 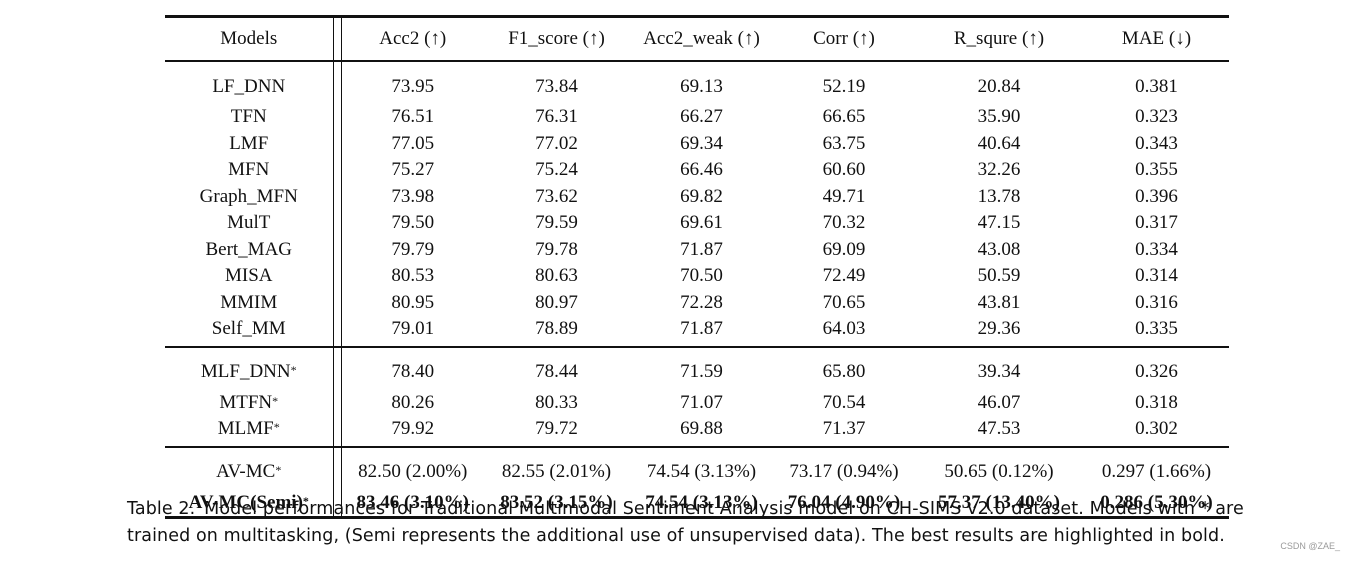 I want to click on metric-cell: 39.34, so click(x=999, y=367).